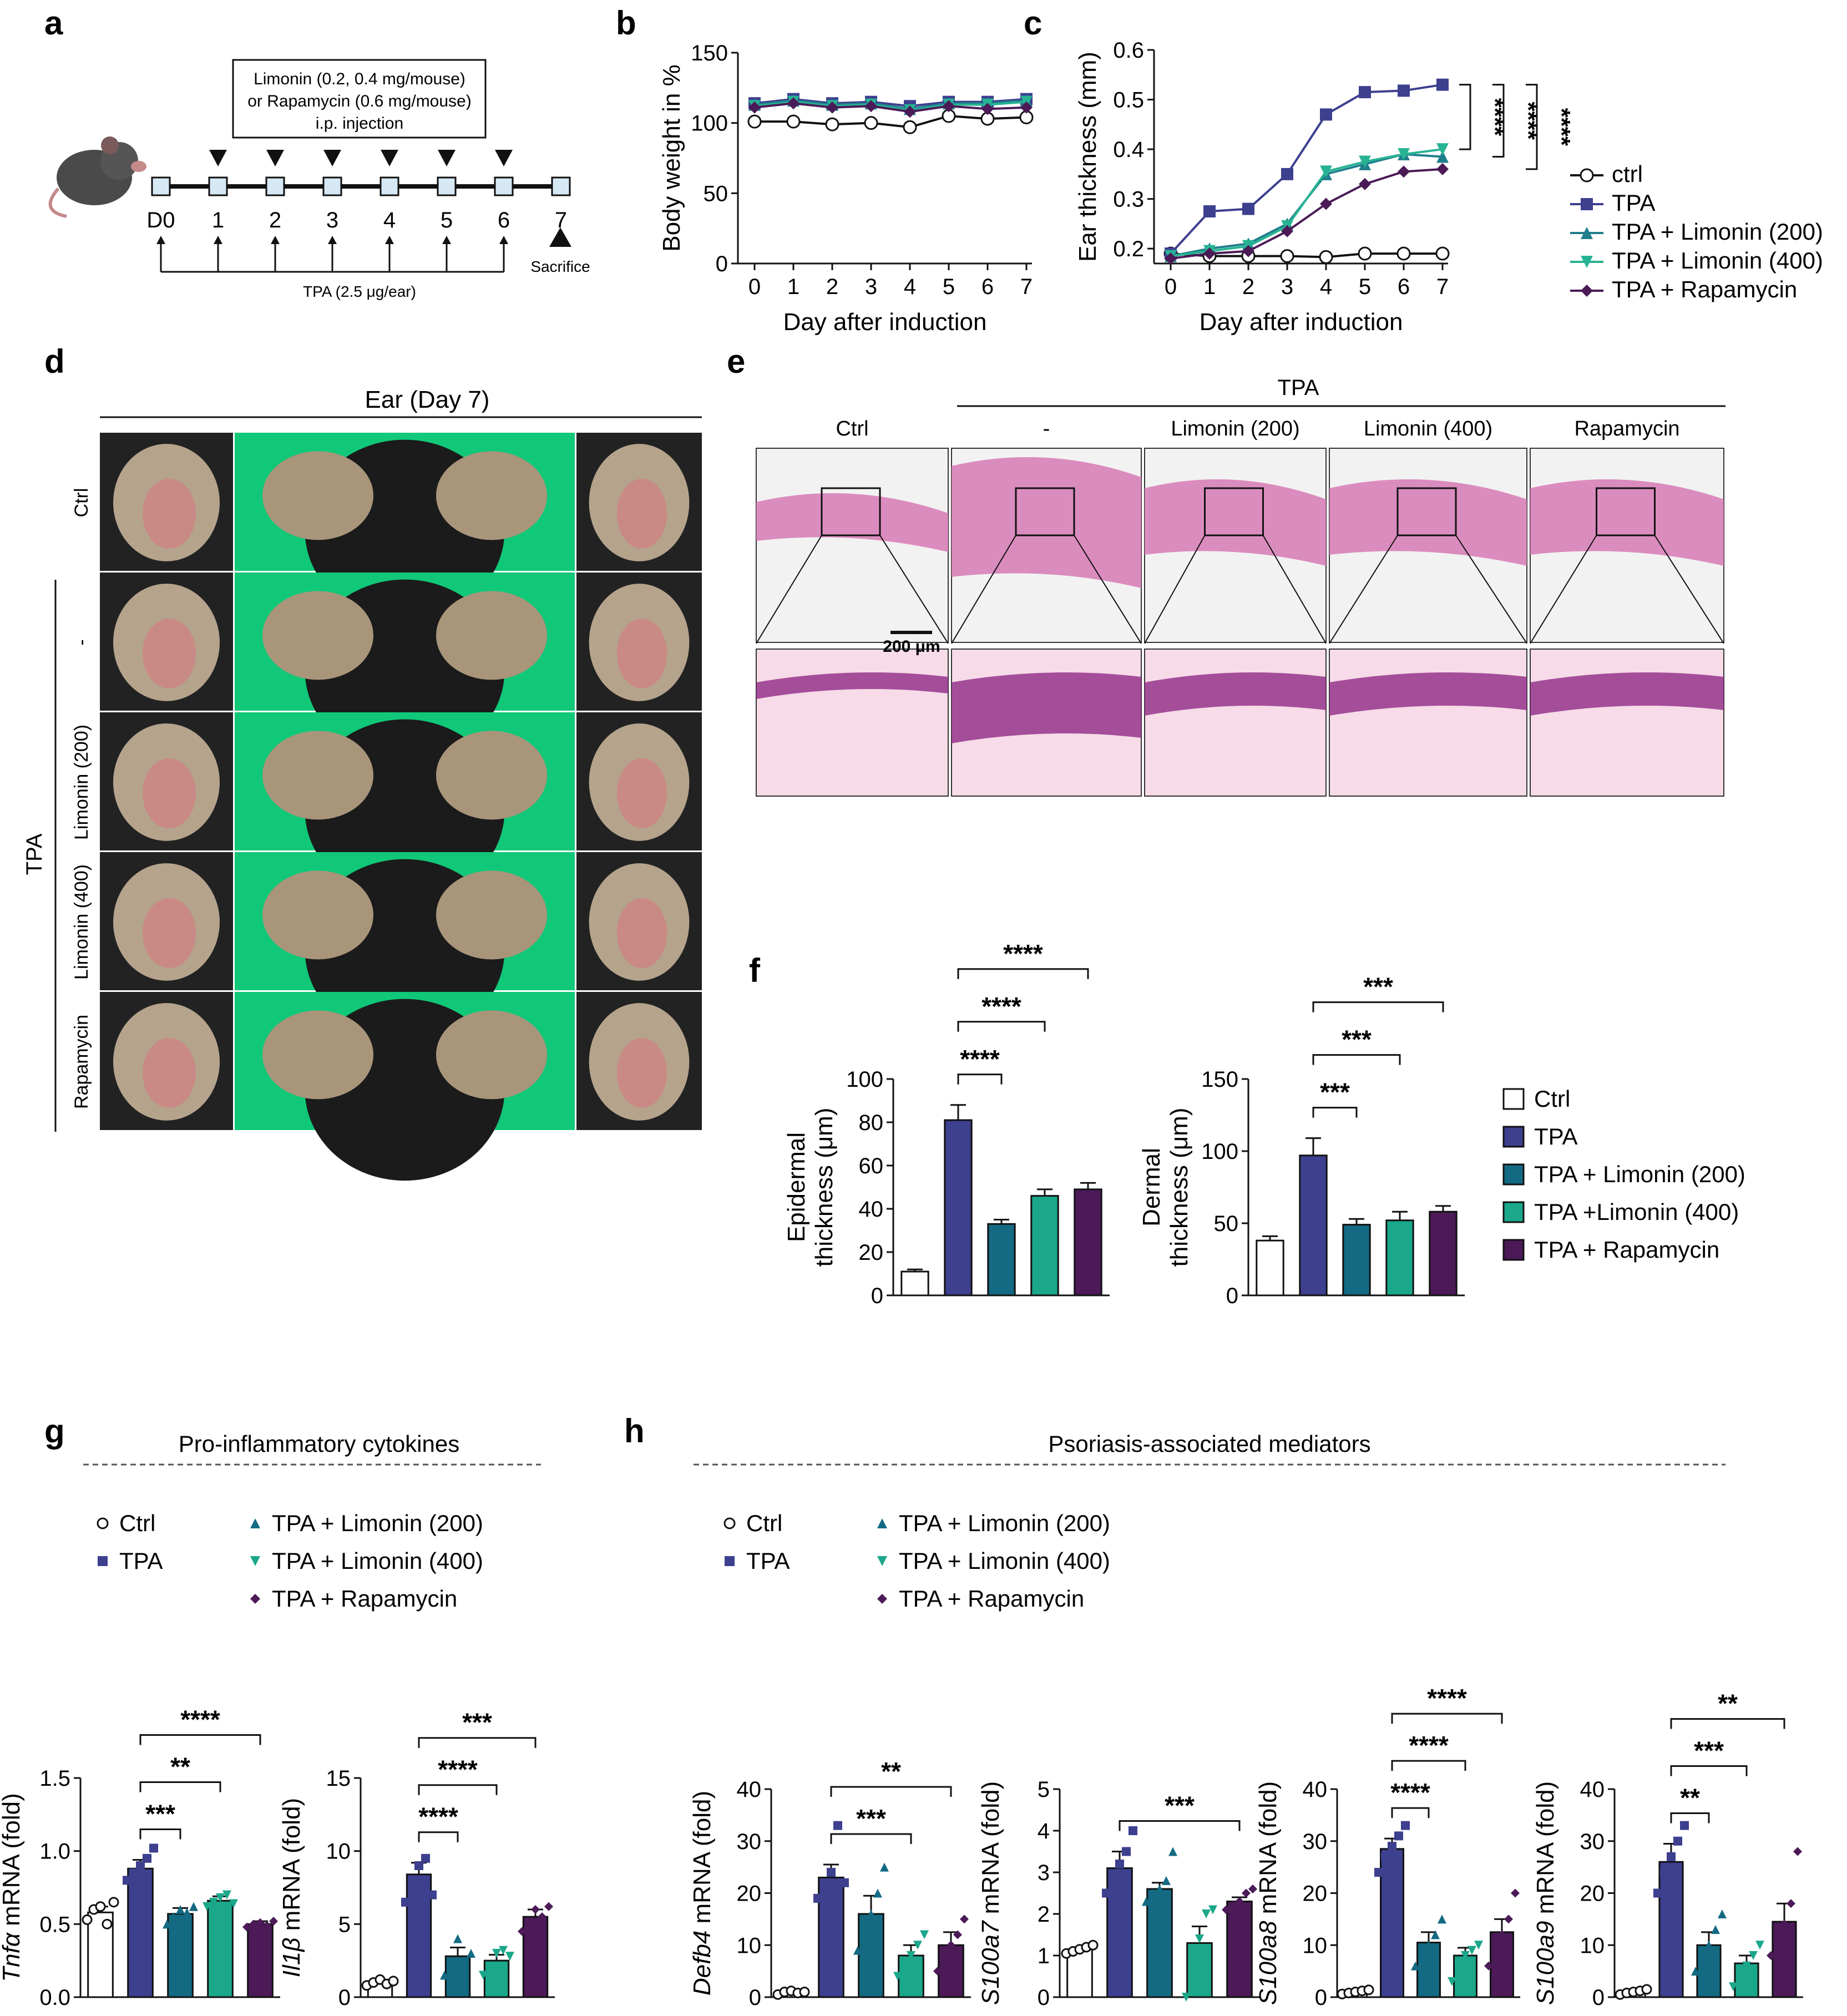 The image size is (1847, 2016). What do you see at coordinates (872, 1123) in the screenshot?
I see `y-tick-label: 80` at bounding box center [872, 1123].